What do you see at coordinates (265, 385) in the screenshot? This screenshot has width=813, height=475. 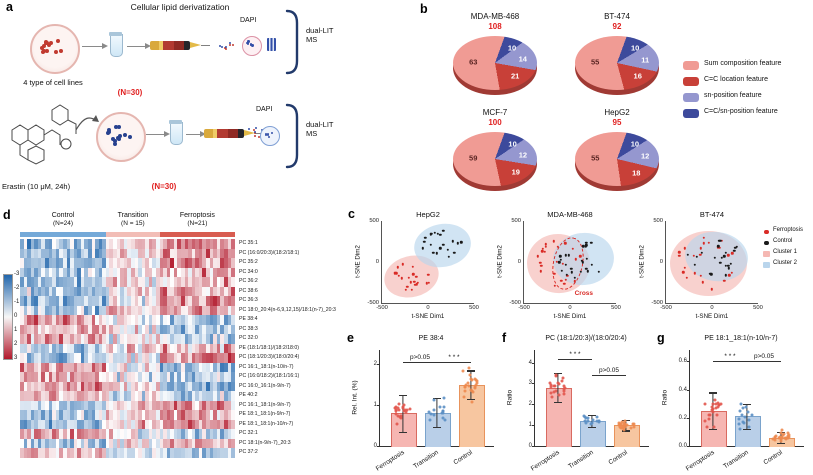 I see `heatmap-row-label: PC 16:0_16:1(n-9/n-7)` at bounding box center [265, 385].